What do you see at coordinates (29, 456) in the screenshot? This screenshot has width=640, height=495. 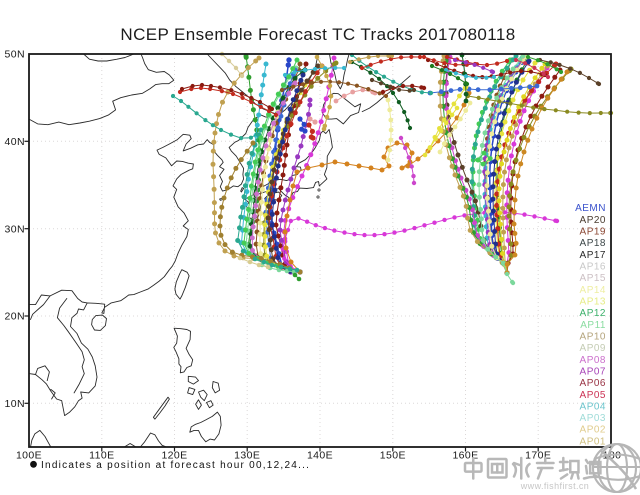 I see `svg-text: 100E` at bounding box center [29, 456].